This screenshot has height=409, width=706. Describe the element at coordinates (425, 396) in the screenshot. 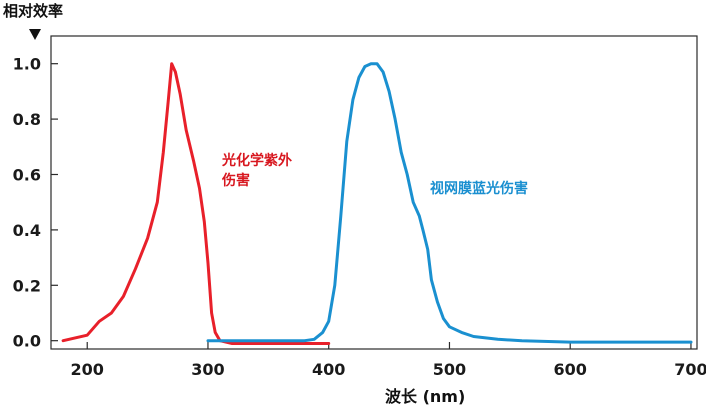

I see `x-axis-label: 波长 (nm)` at that location.